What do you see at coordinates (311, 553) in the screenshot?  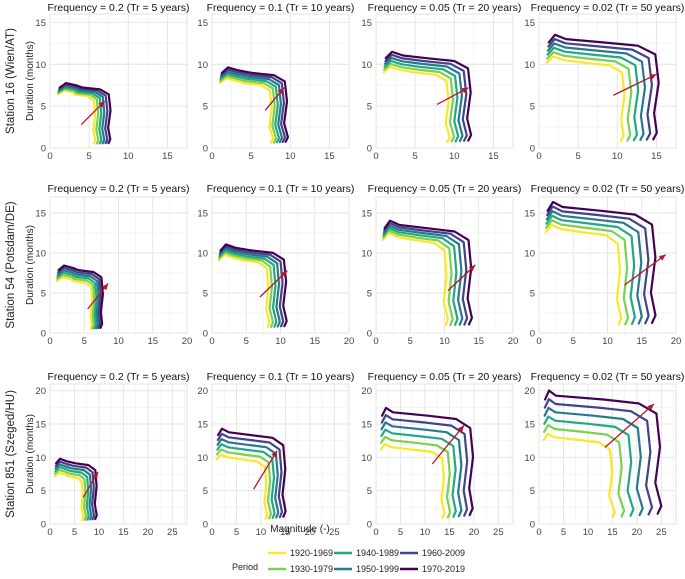 I see `legend-label: 1920-1969` at bounding box center [311, 553].